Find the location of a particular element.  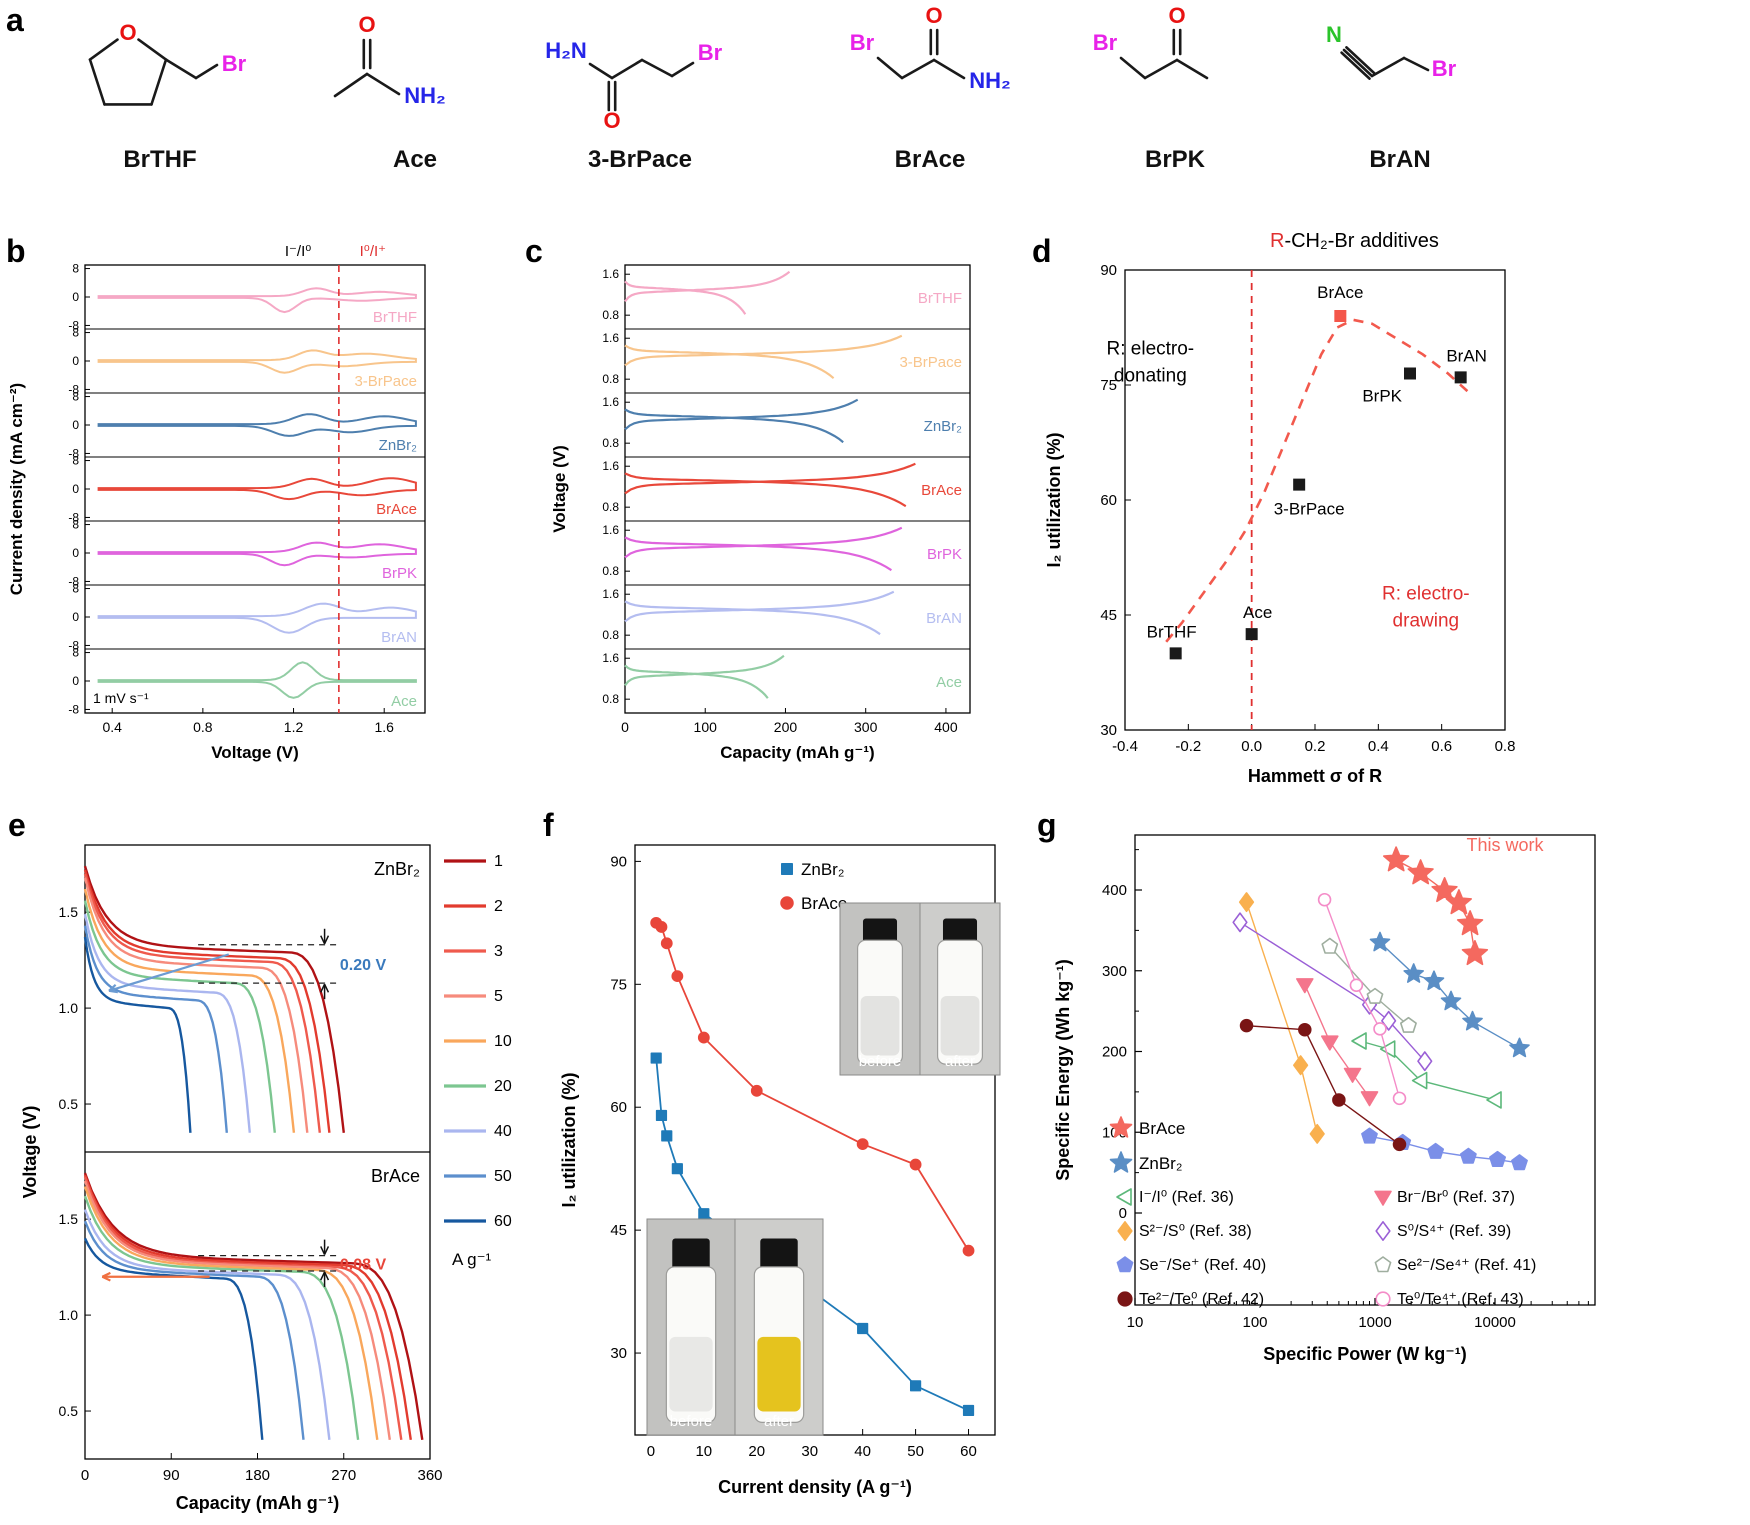

panel-label-b: b is located at coordinates (16, 251).